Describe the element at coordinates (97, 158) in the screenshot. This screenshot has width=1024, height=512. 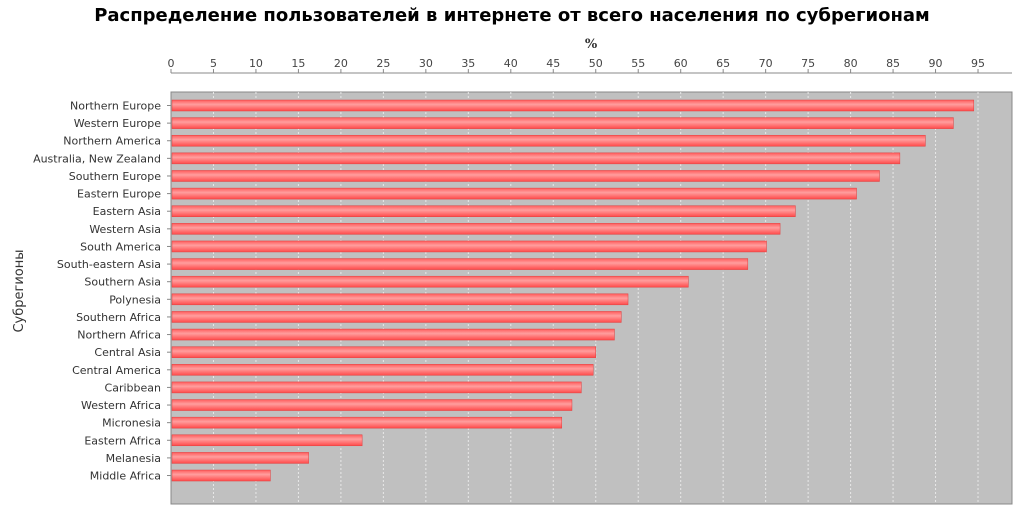
I see `category-label: Australia, New Zealand` at that location.